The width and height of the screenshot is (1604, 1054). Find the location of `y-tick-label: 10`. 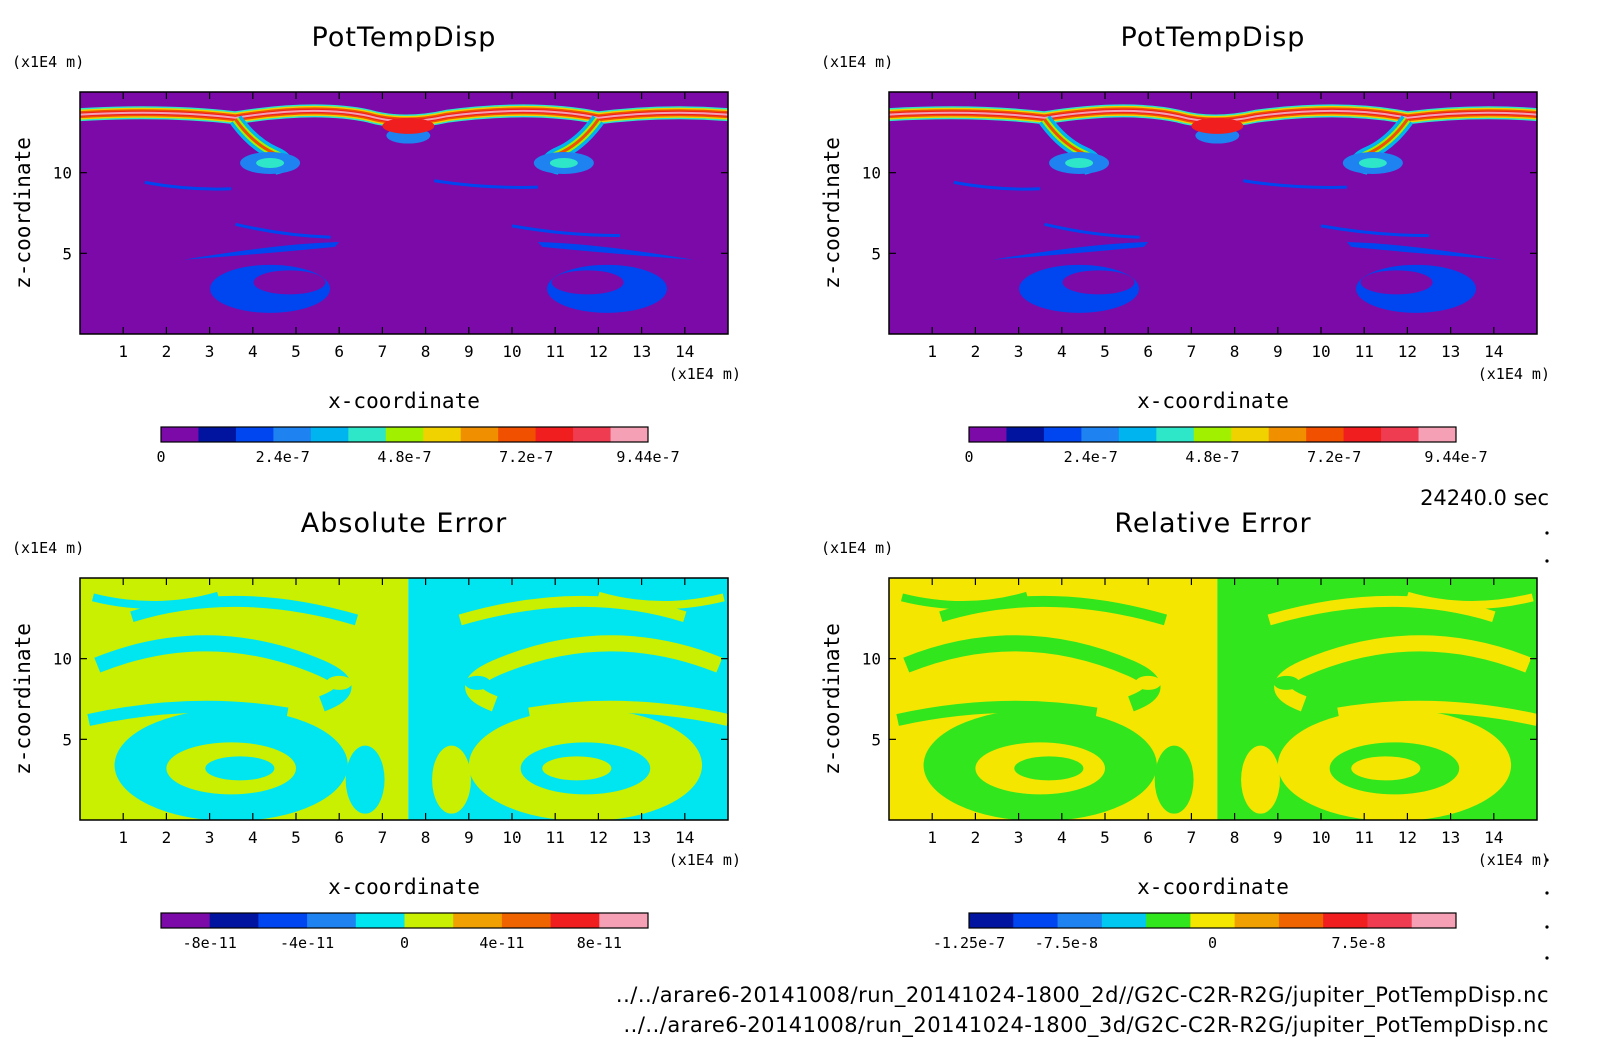

y-tick-label: 10 is located at coordinates (871, 173).